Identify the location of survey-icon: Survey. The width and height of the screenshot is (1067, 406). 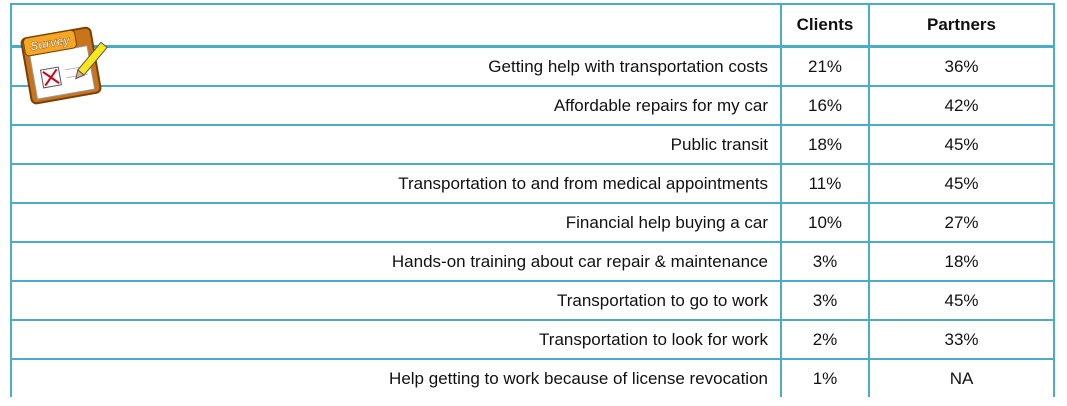
(64, 65).